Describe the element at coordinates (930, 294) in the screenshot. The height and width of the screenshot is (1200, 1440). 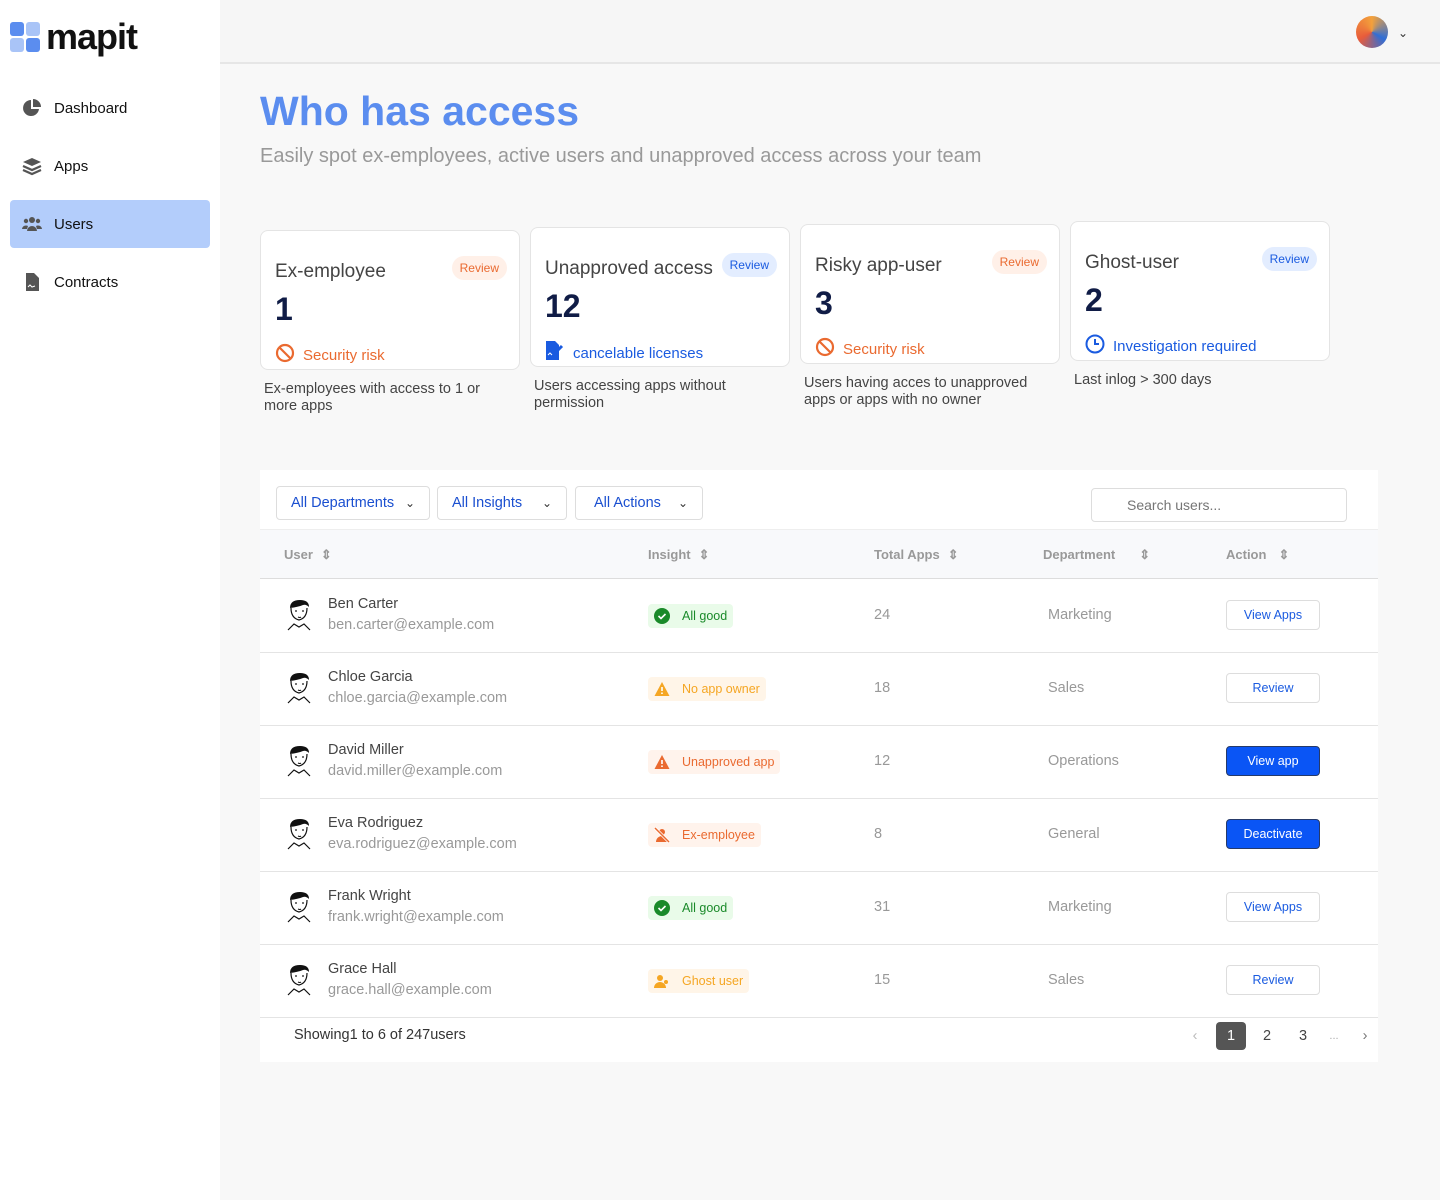
I see `insight-card: Risky app-user Review 3 Security risk` at that location.